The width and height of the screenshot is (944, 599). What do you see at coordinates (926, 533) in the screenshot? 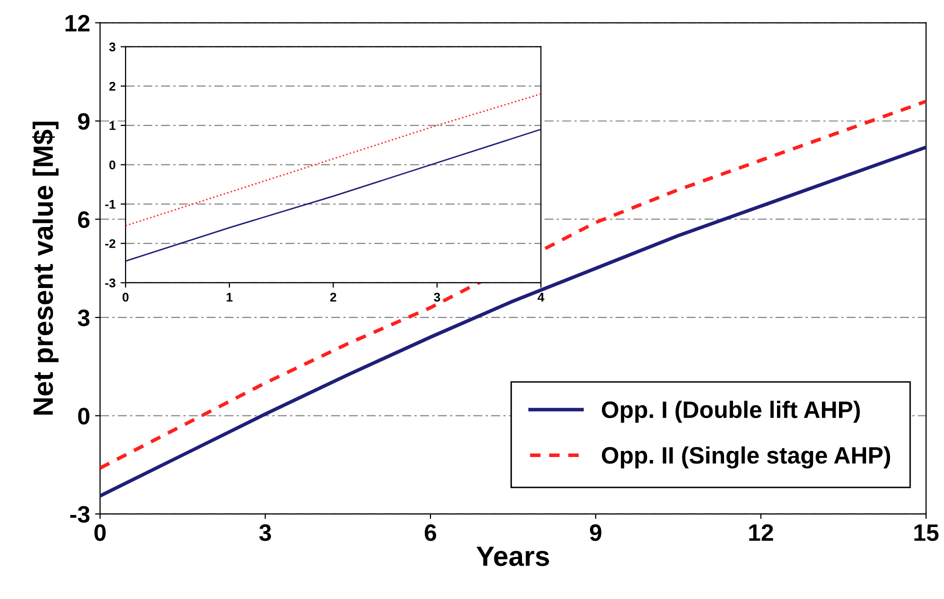
I see `x-tick-label: 15` at bounding box center [926, 533].